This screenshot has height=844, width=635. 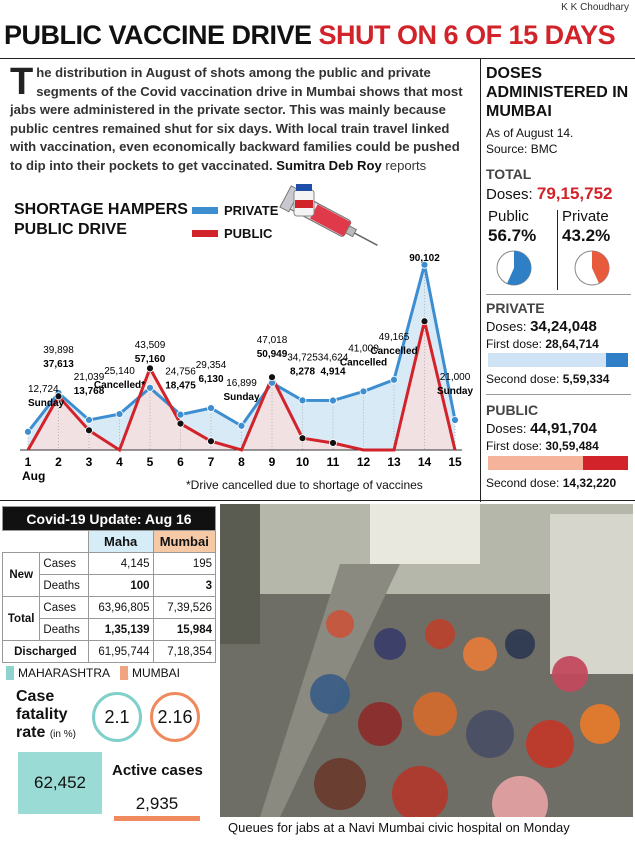 I want to click on total-cases-mumbai: 7,39,526, so click(x=184, y=607).